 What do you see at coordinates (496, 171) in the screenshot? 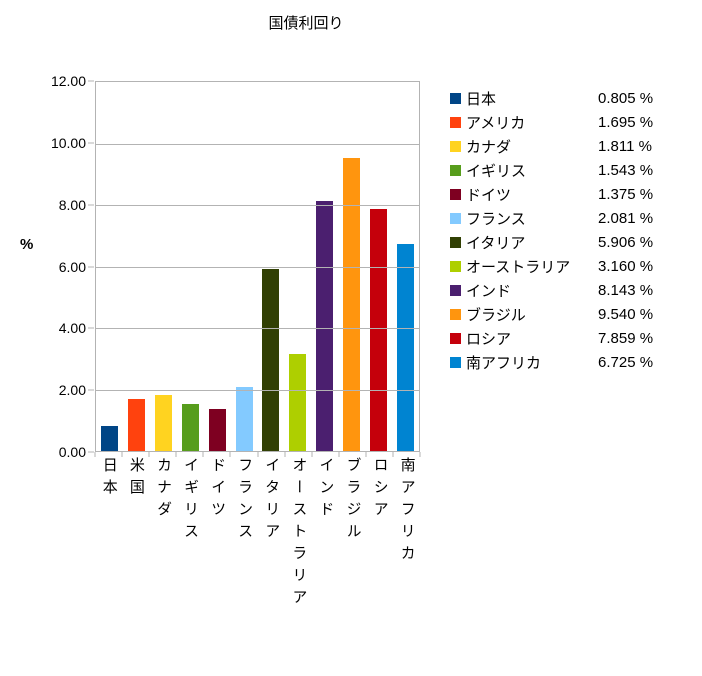
I see `legend-name: イギリス` at bounding box center [496, 171].